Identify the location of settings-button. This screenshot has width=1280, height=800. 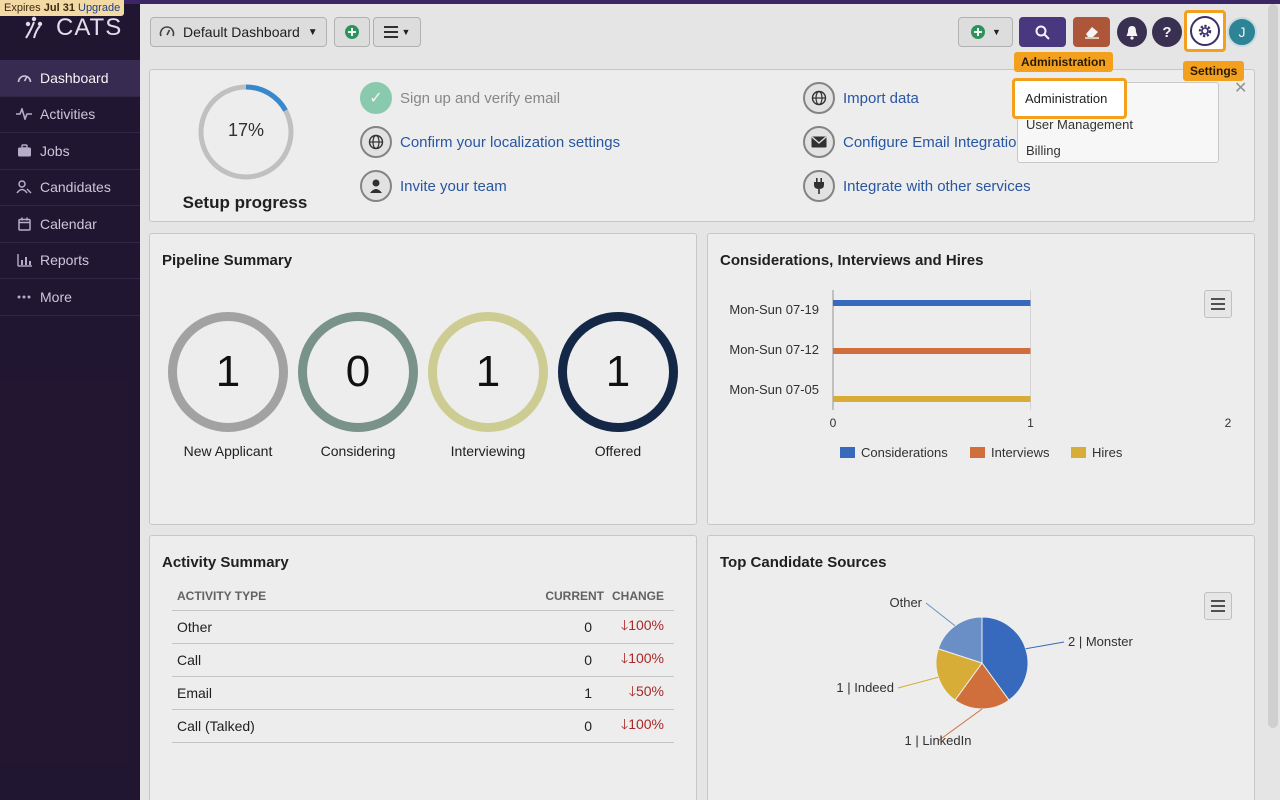
(1205, 31).